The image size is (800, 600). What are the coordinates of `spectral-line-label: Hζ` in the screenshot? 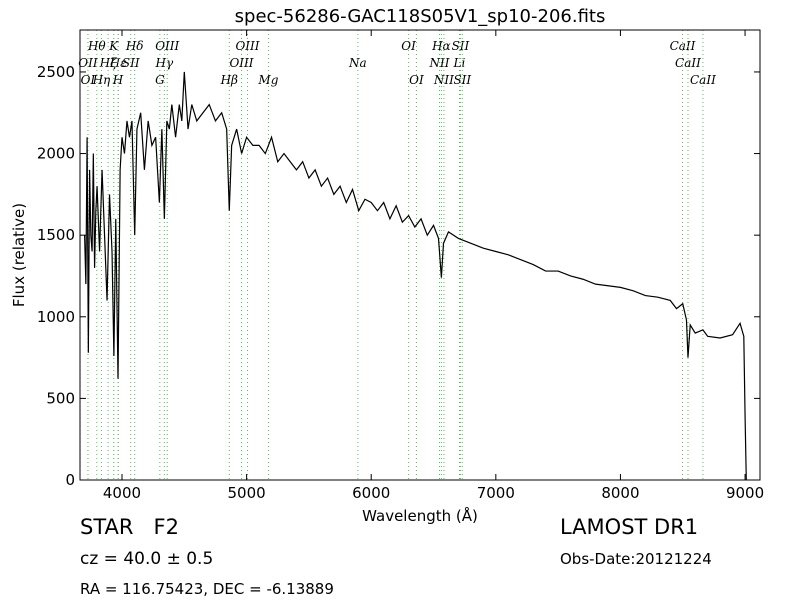 It's located at (108, 63).